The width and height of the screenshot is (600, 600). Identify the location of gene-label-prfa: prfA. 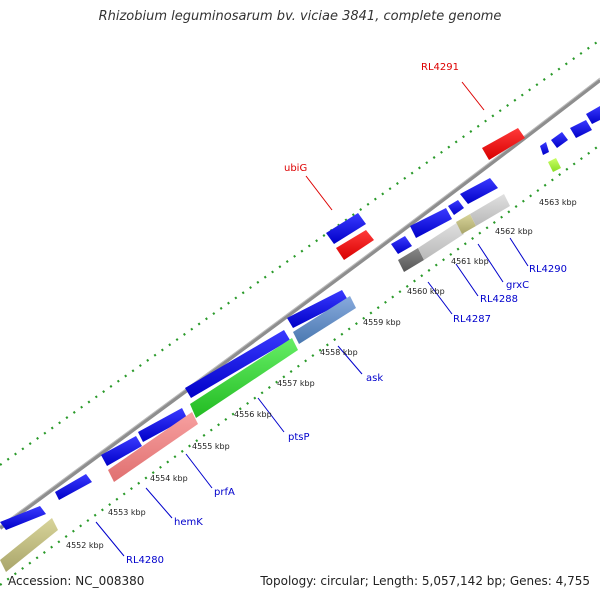
(224, 492).